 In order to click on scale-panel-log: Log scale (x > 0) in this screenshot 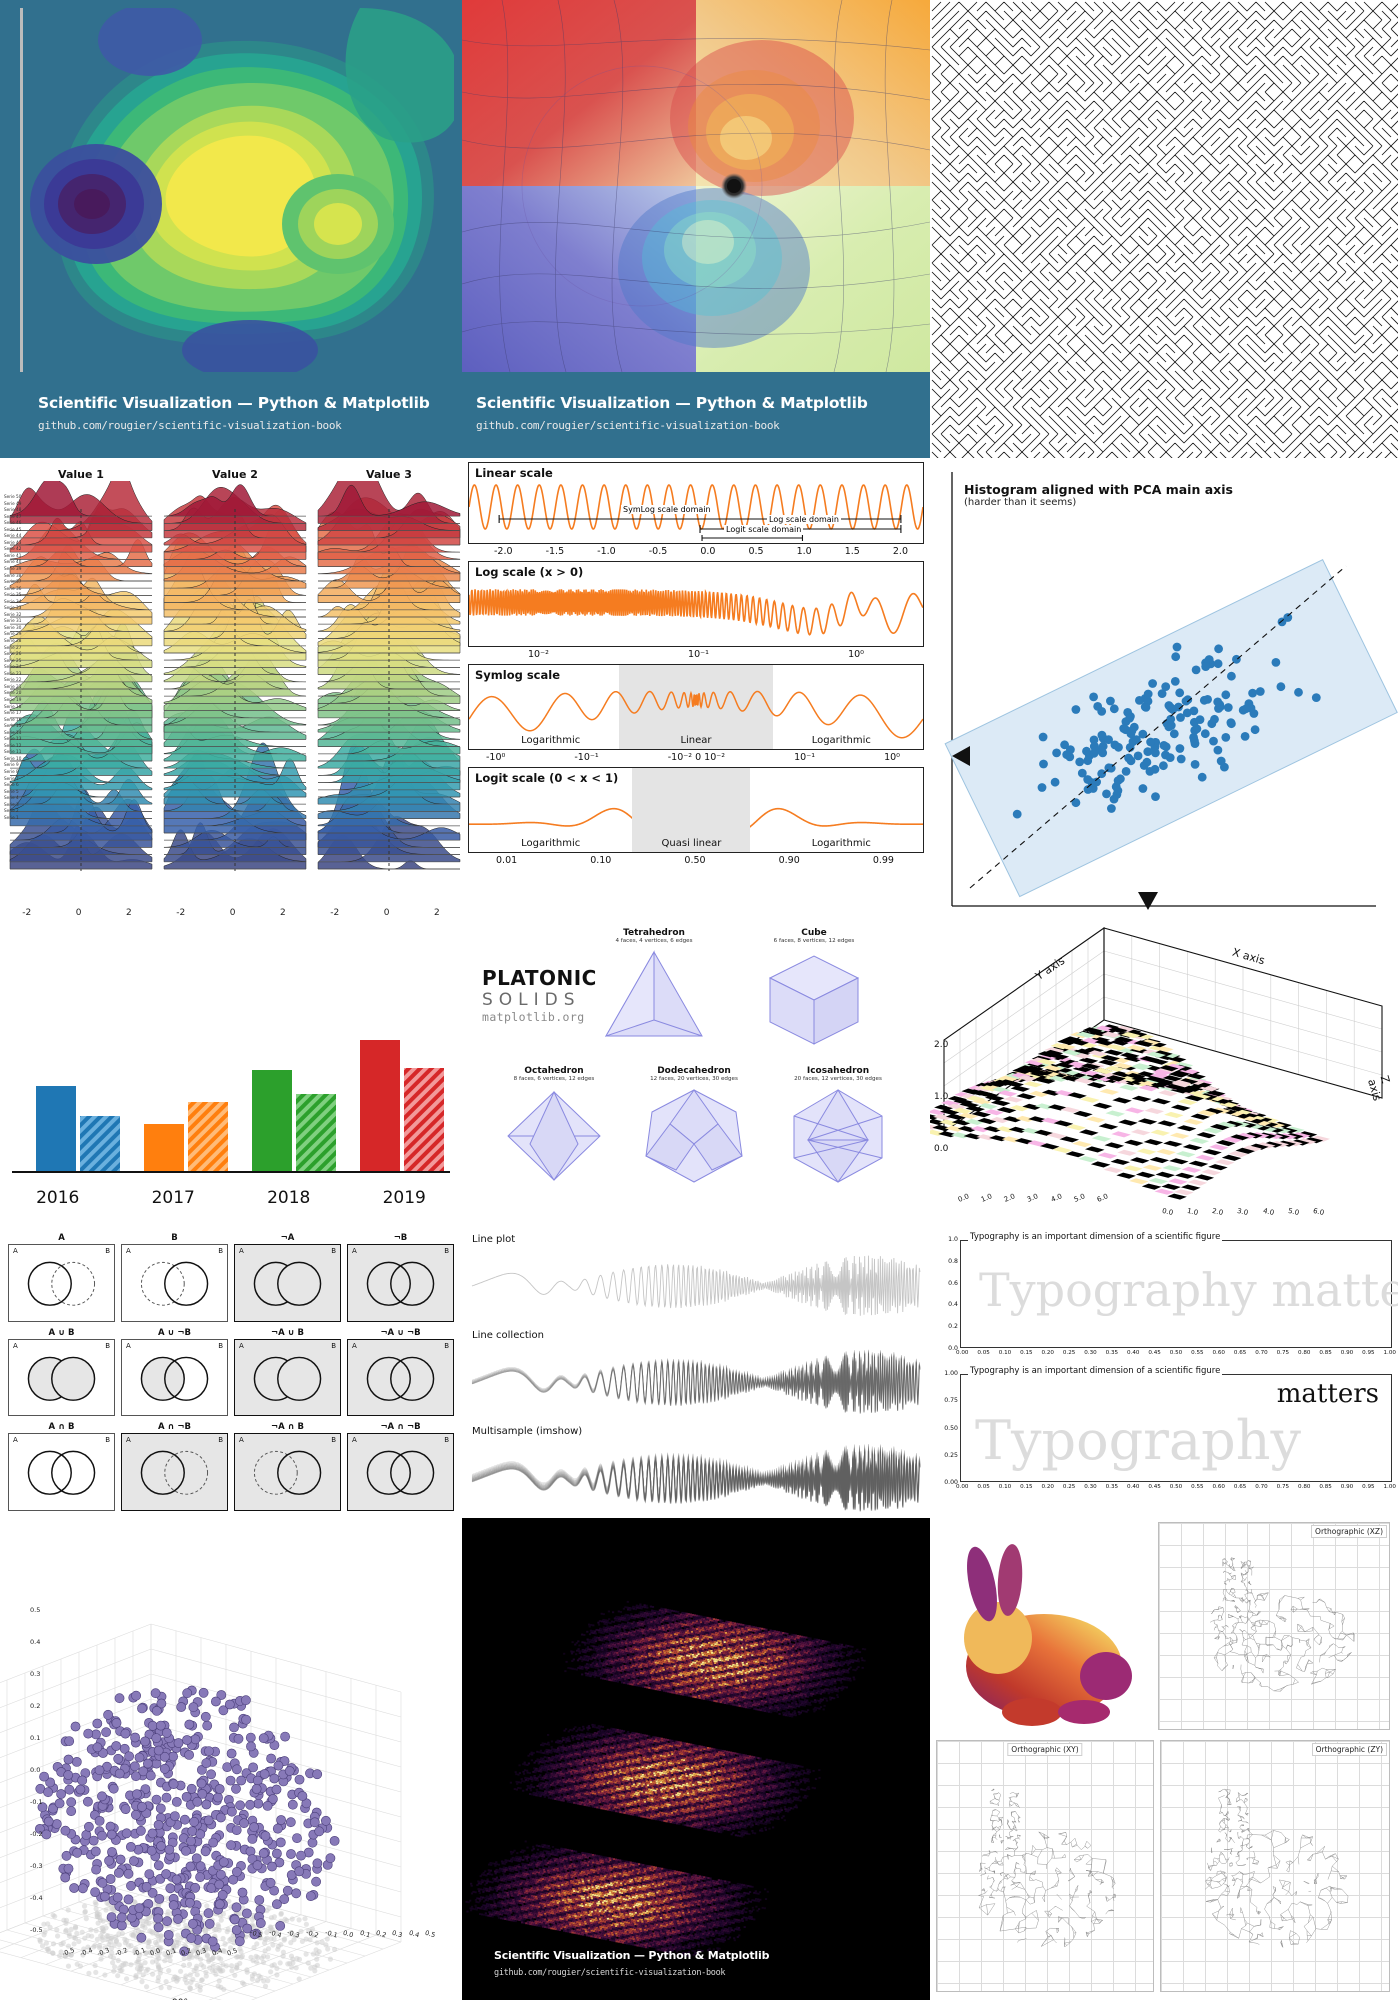, I will do `click(696, 604)`.